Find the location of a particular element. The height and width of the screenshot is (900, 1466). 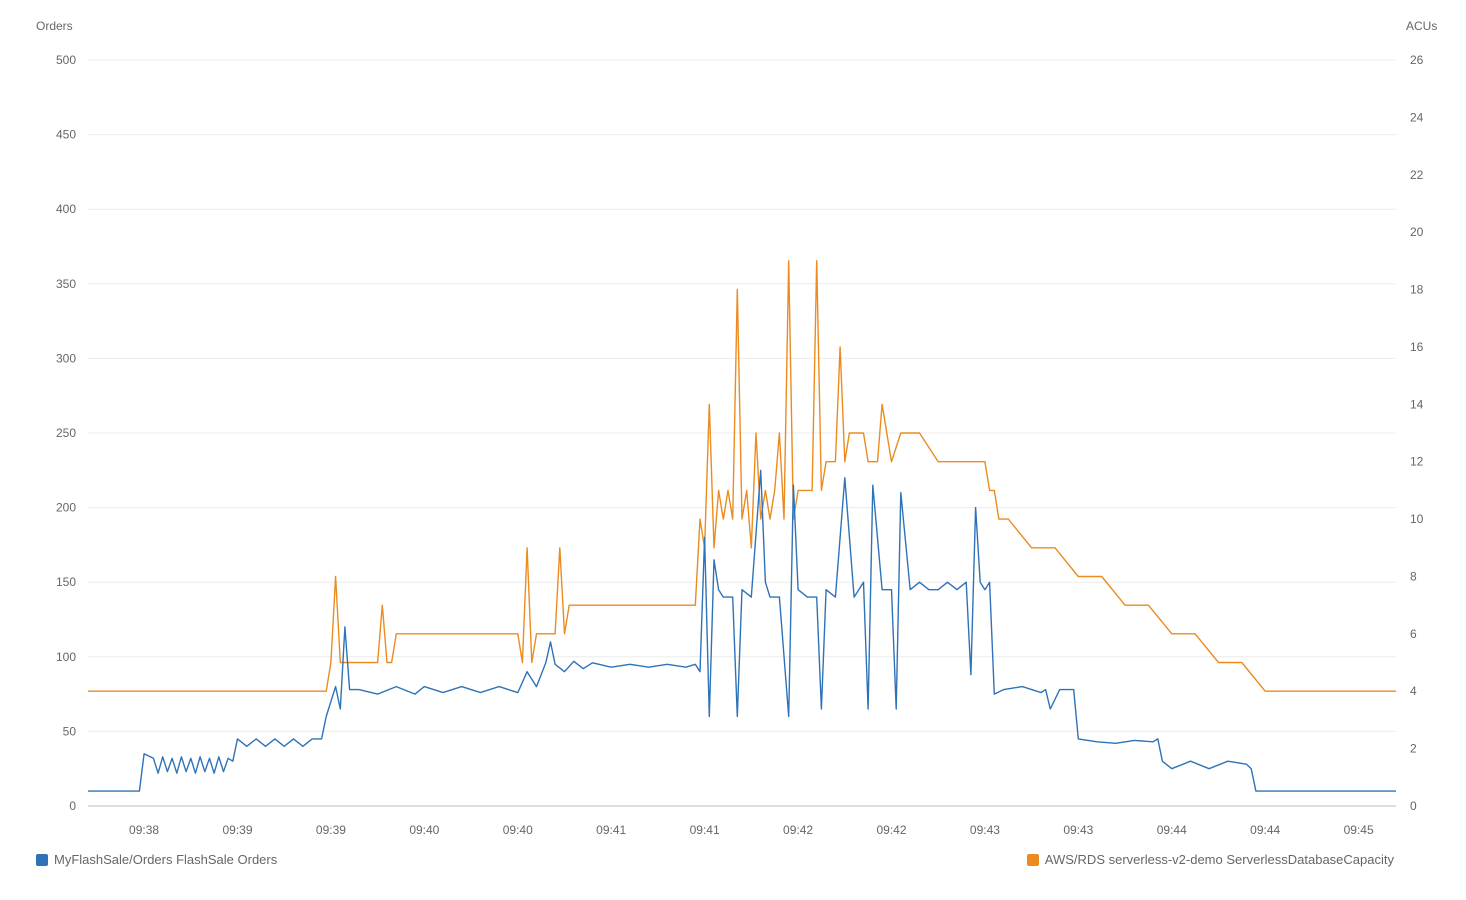

left-tick-label: 400 is located at coordinates (66, 209).